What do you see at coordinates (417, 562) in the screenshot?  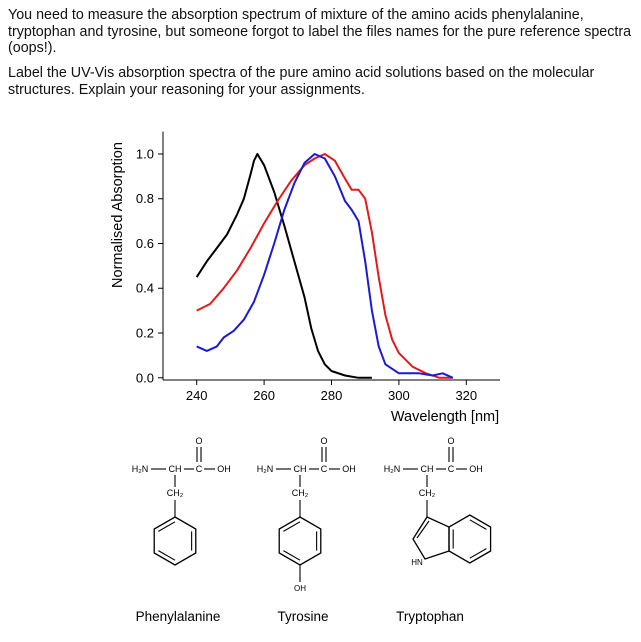 I see `atom-label: HN` at bounding box center [417, 562].